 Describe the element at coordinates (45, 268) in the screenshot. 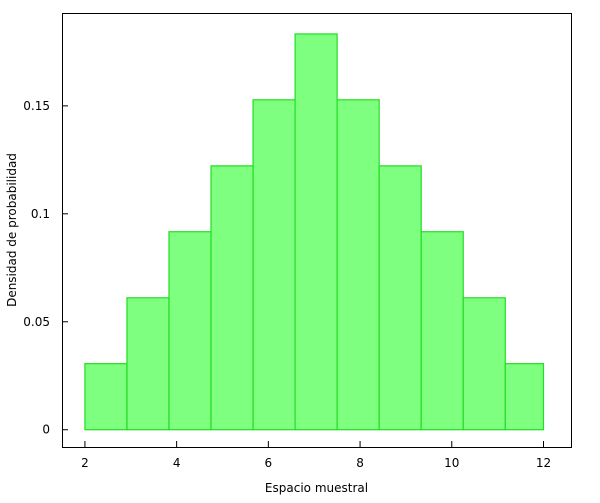

I see `y-axis: 0 0.05 0.1 0.15` at that location.